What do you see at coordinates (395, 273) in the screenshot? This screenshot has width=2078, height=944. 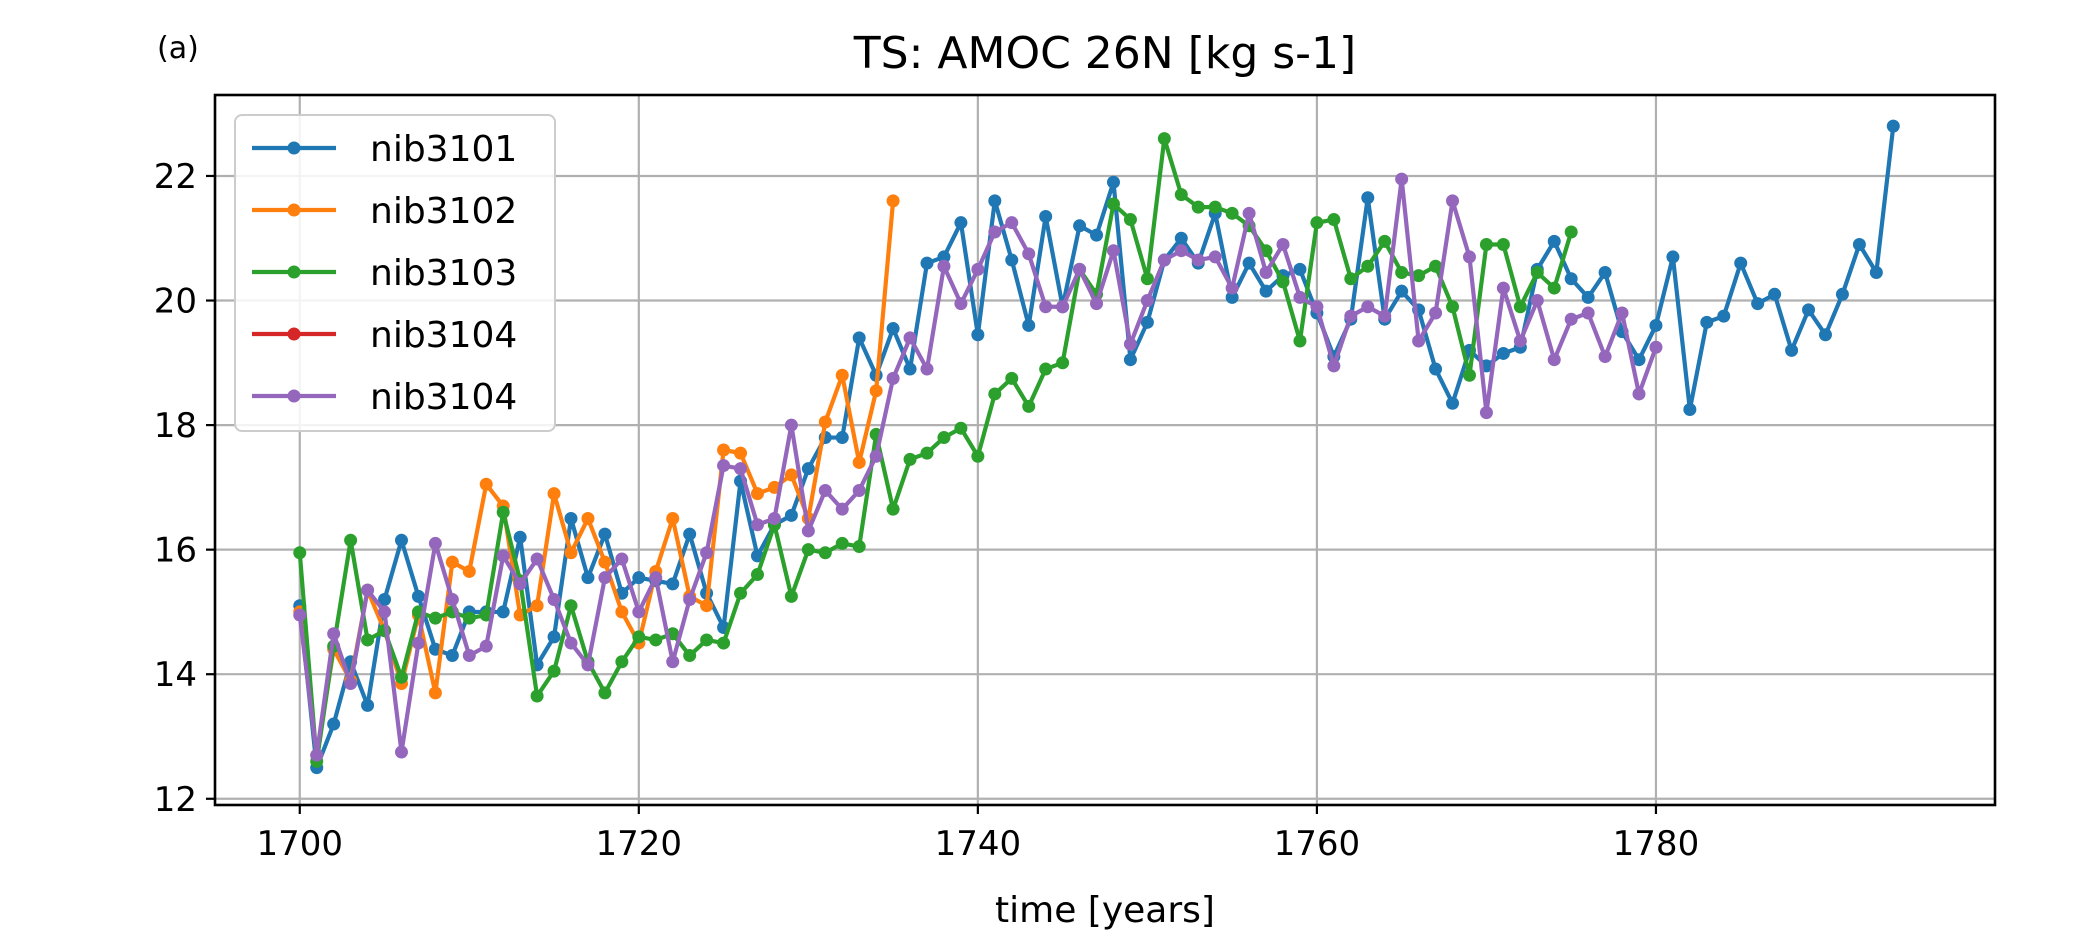 I see `legend-box` at bounding box center [395, 273].